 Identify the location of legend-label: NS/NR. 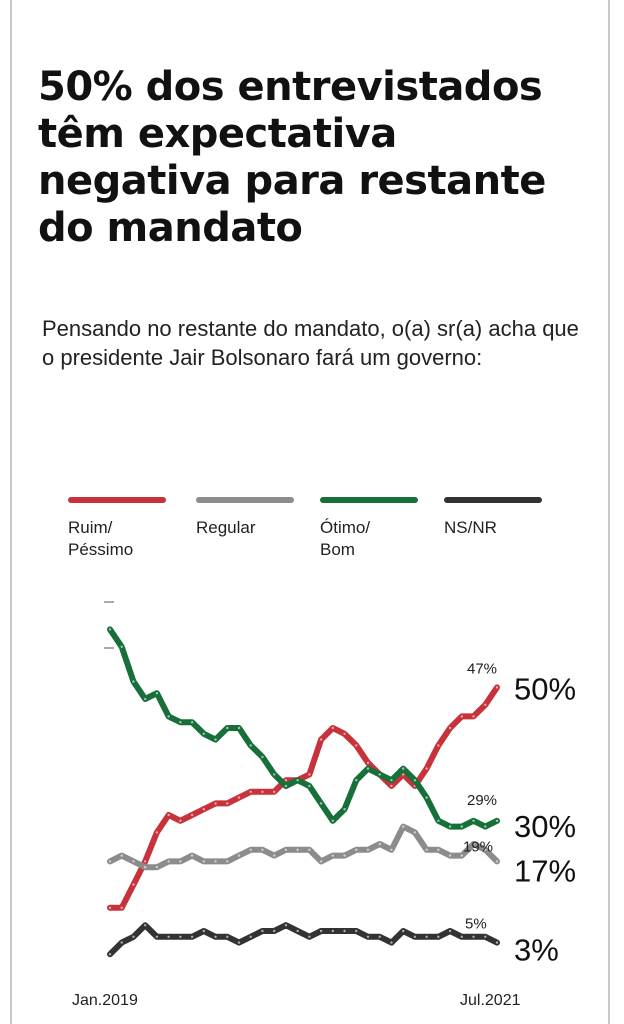
(470, 527).